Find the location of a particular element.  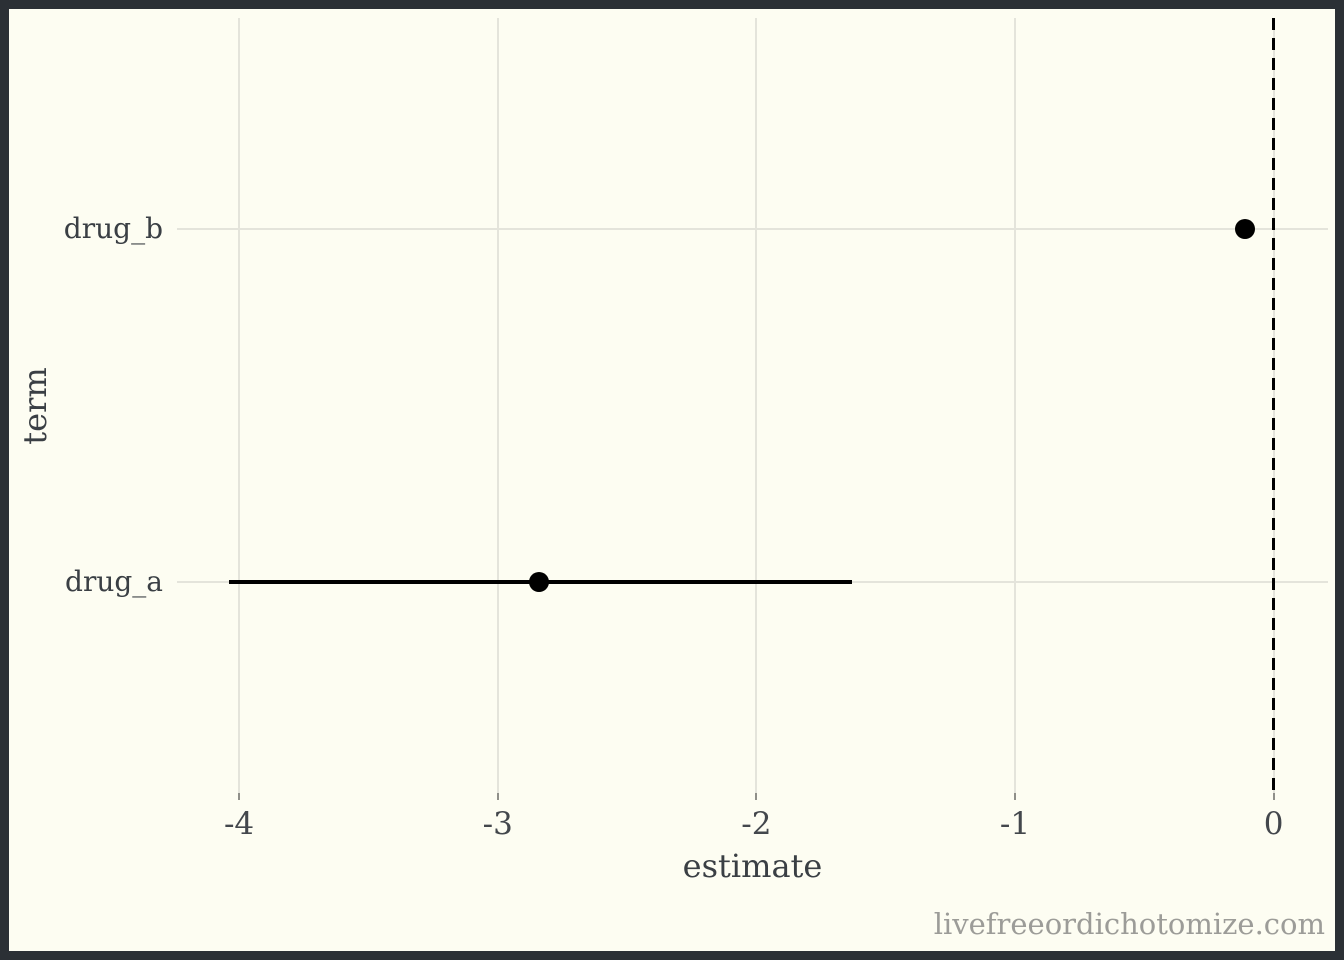

reference-line-zero is located at coordinates (1274, 405).